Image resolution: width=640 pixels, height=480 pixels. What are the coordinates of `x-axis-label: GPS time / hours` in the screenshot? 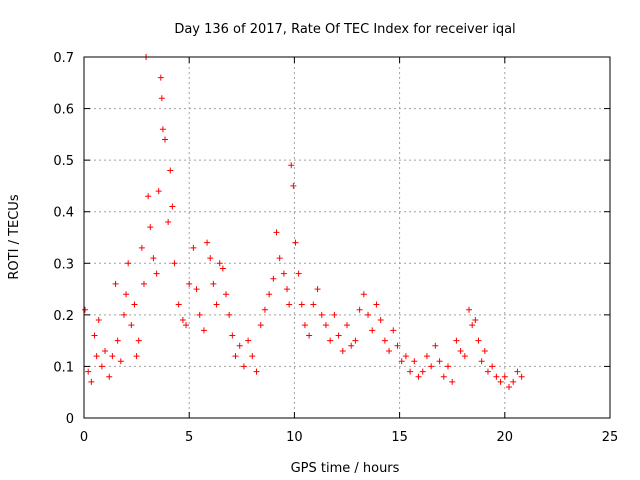 It's located at (345, 468).